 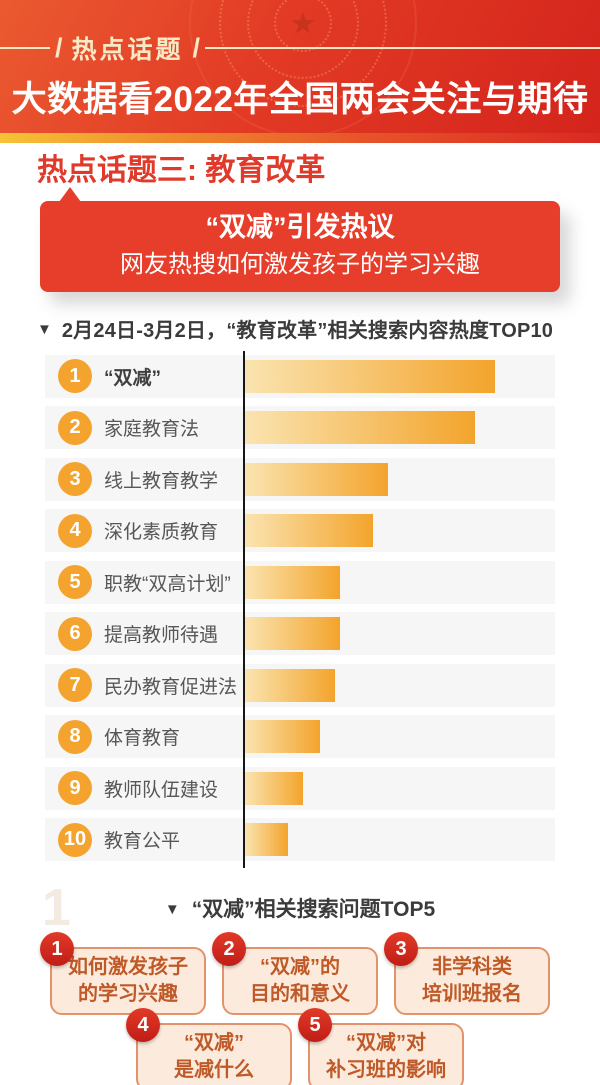 What do you see at coordinates (244, 609) in the screenshot?
I see `axis-line` at bounding box center [244, 609].